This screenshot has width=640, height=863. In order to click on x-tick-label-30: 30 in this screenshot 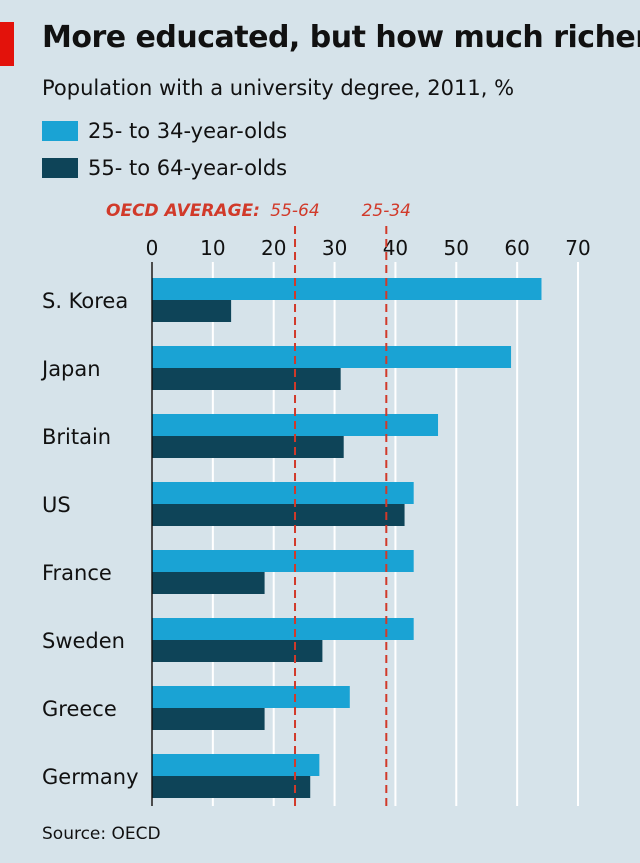, I will do `click(334, 248)`.